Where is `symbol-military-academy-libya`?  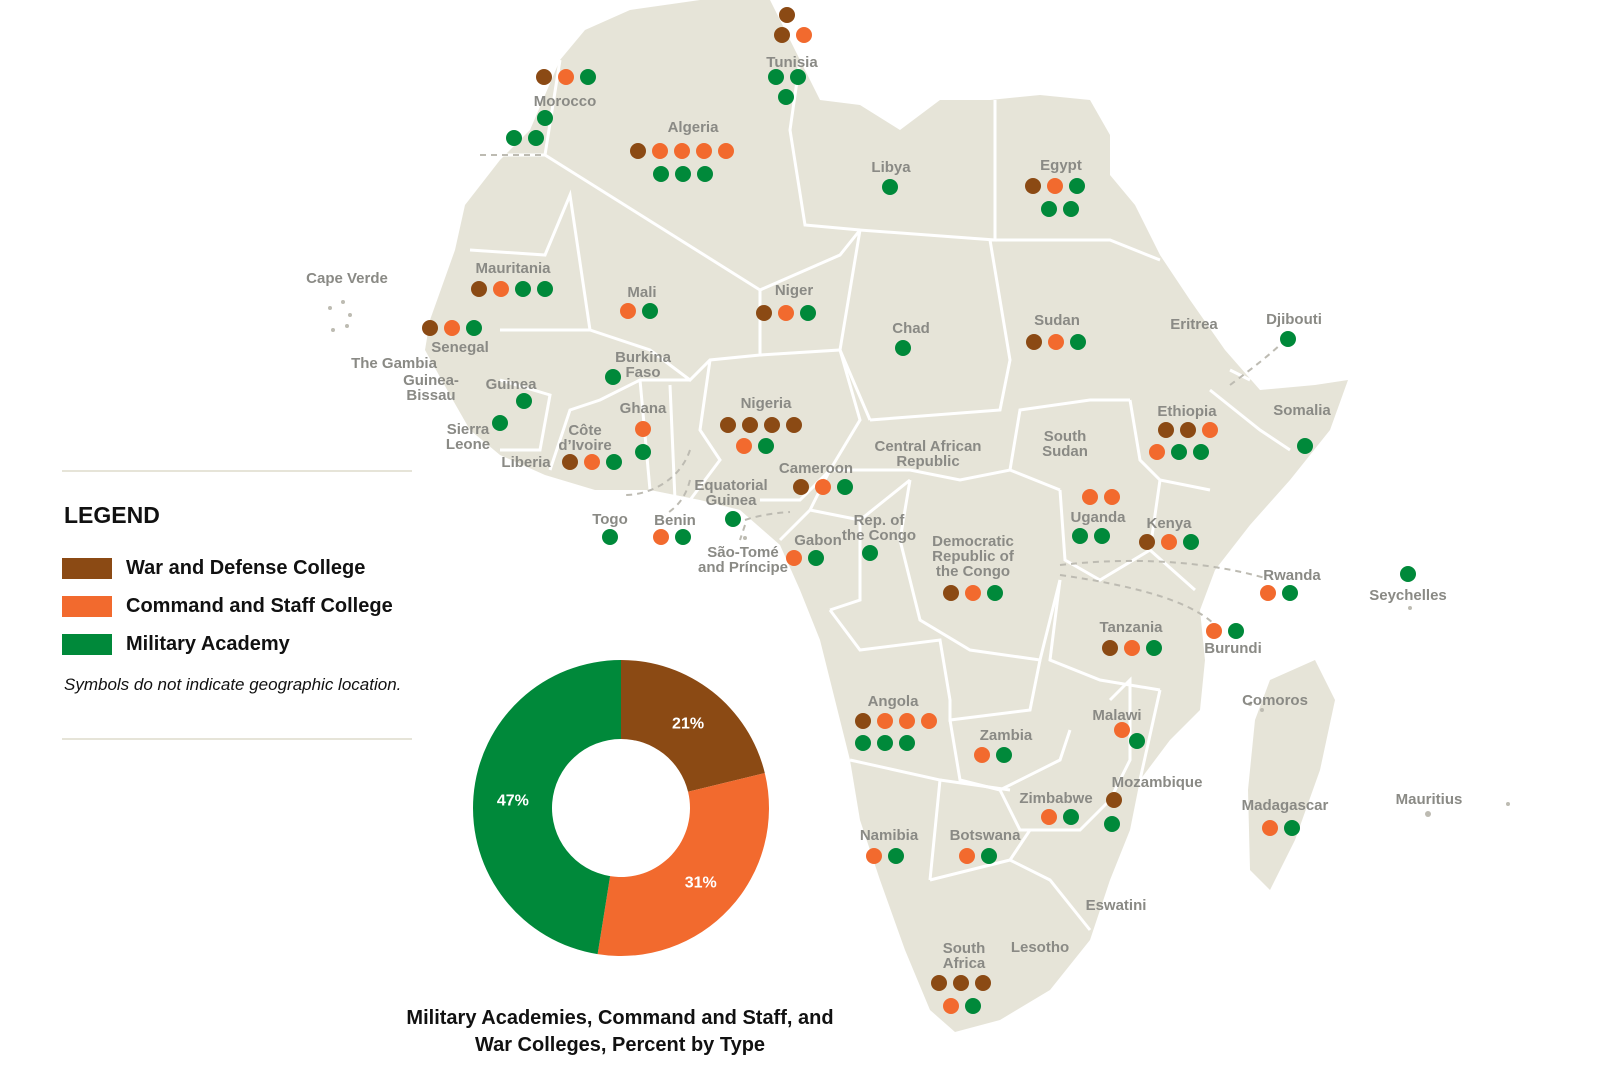
symbol-military-academy-libya is located at coordinates (890, 187).